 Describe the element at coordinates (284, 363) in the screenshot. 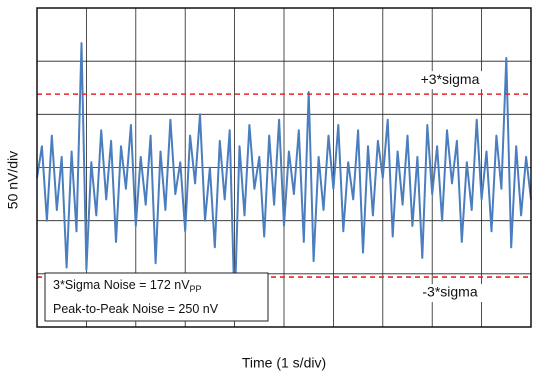

I see `x-axis-label: Time (1 s/div)` at that location.